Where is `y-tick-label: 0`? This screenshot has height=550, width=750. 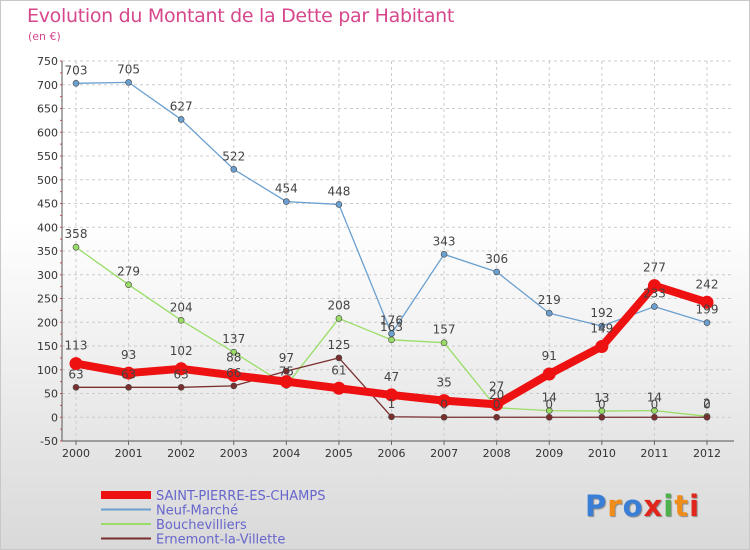
y-tick-label: 0 is located at coordinates (54, 417).